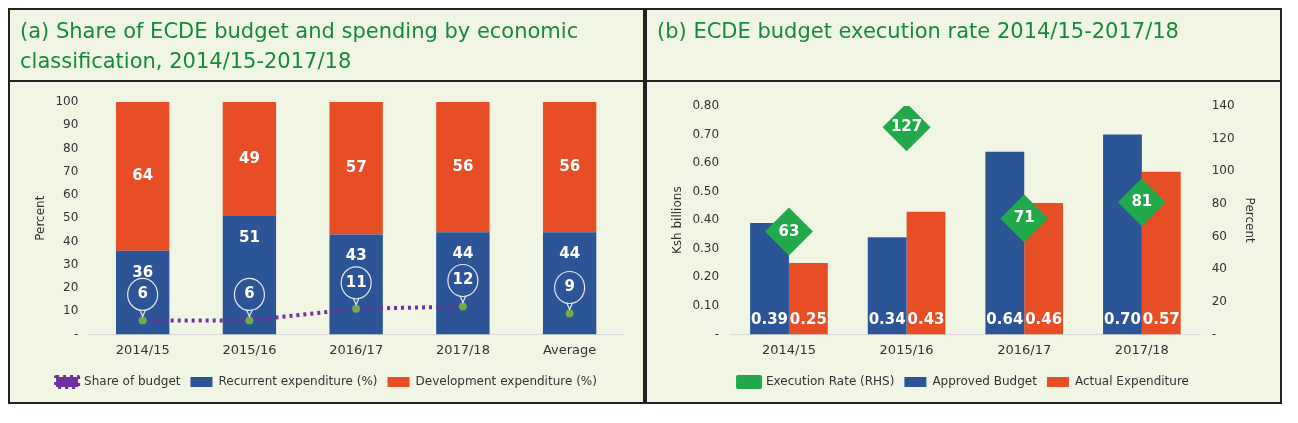 The width and height of the screenshot is (1298, 423). I want to click on legend-label: Actual Expenditure, so click(1131, 381).